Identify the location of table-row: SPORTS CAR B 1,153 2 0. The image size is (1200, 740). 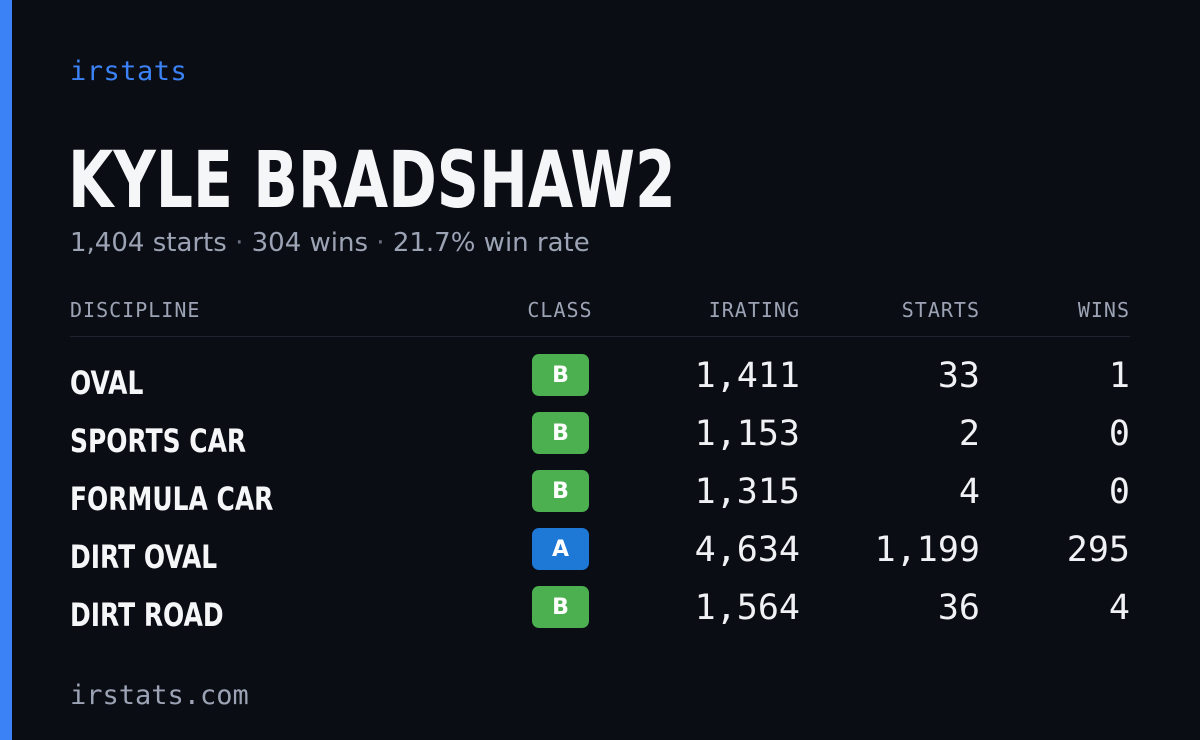
(600, 441).